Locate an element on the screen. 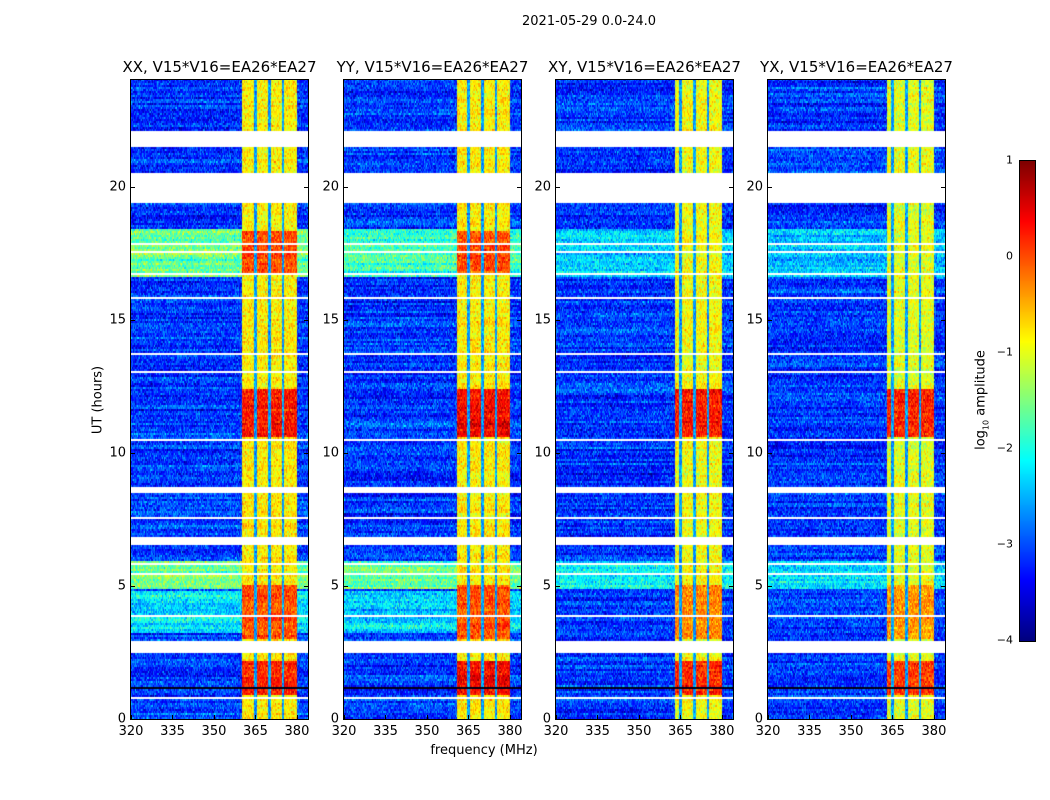 Image resolution: width=1050 pixels, height=800 pixels. colorbar-label-sub: 10 is located at coordinates (986, 425).